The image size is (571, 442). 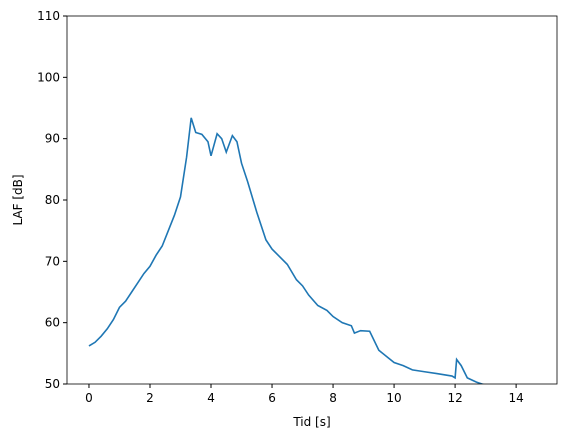 What do you see at coordinates (333, 398) in the screenshot?
I see `x-tick-label: 8` at bounding box center [333, 398].